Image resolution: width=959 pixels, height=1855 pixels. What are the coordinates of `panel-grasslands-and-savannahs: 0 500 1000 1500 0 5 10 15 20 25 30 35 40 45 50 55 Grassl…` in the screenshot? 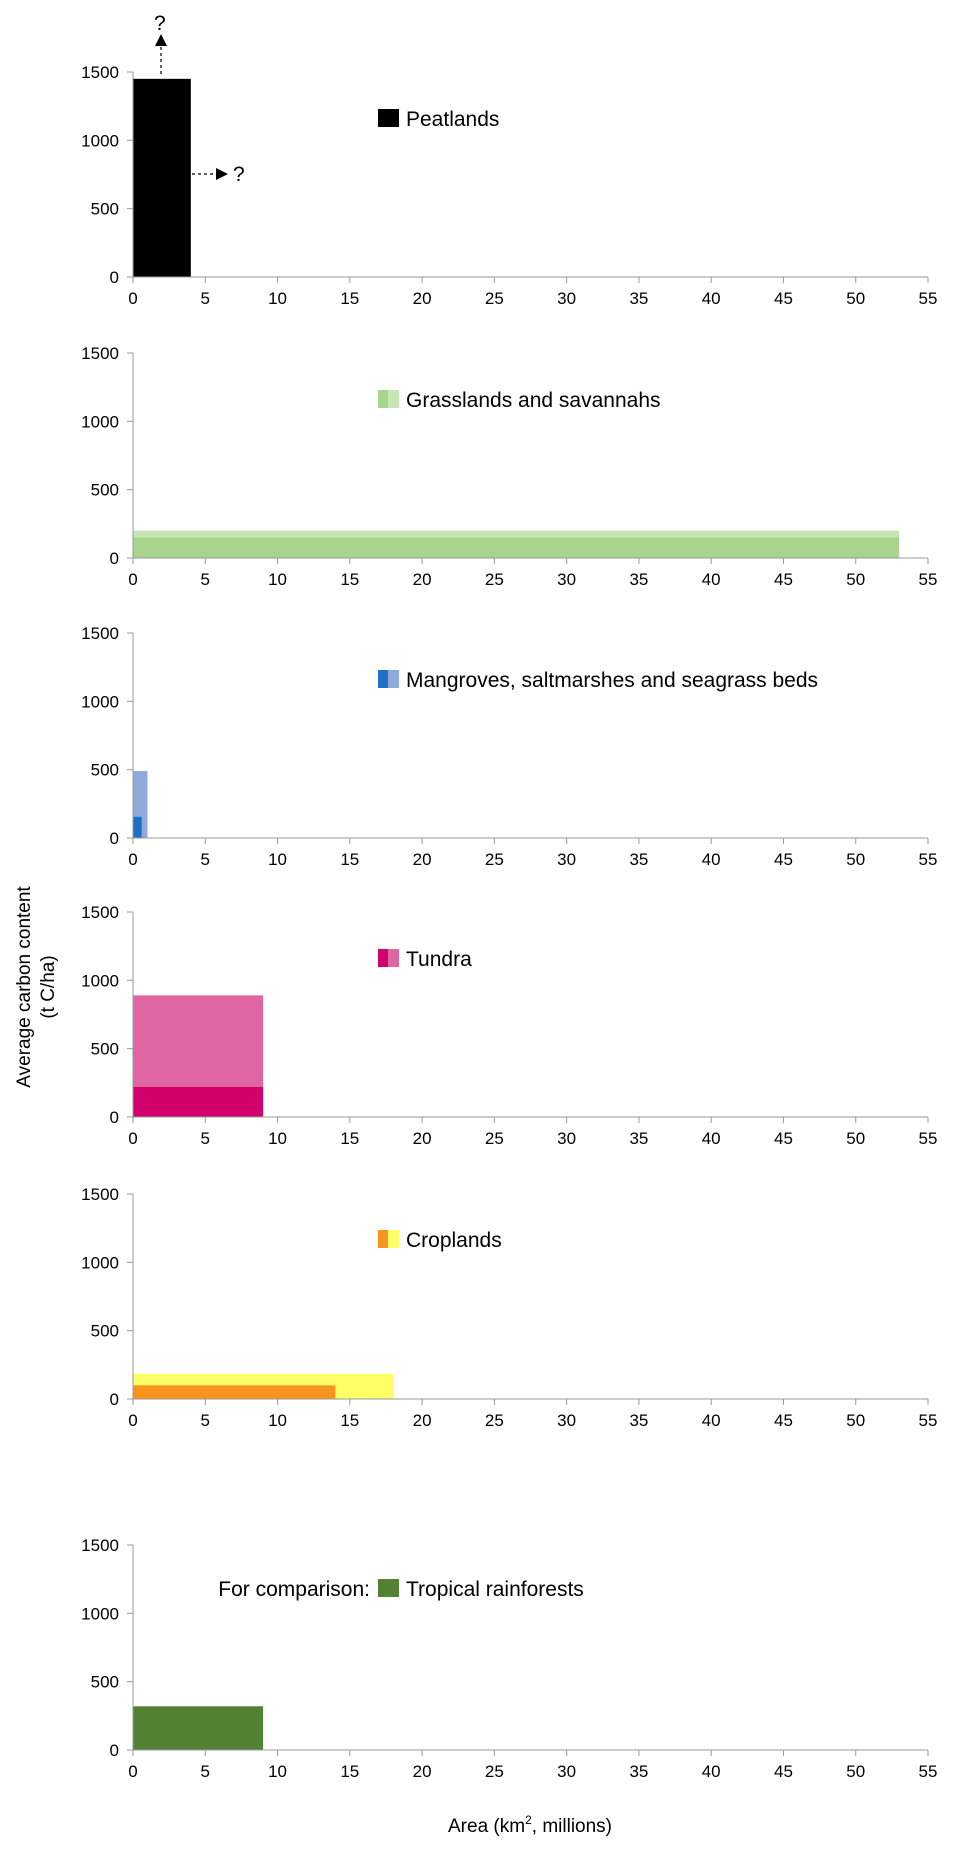 It's located at (509, 466).